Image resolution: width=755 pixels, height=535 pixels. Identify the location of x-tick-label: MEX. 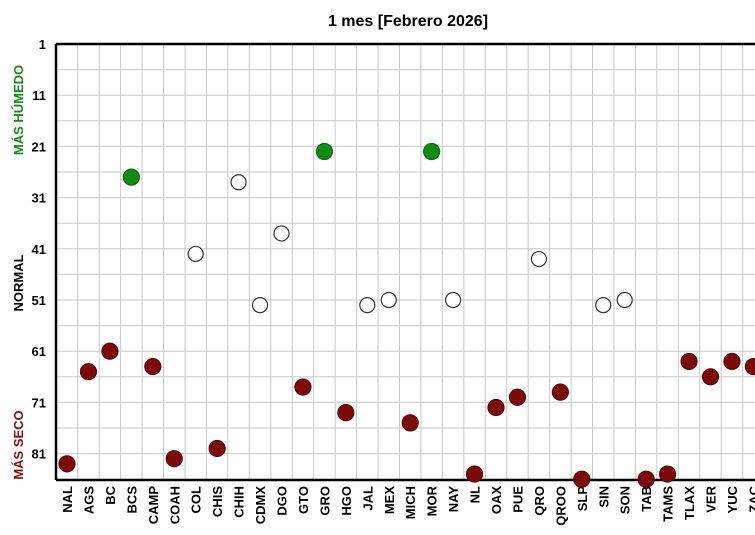
(389, 500).